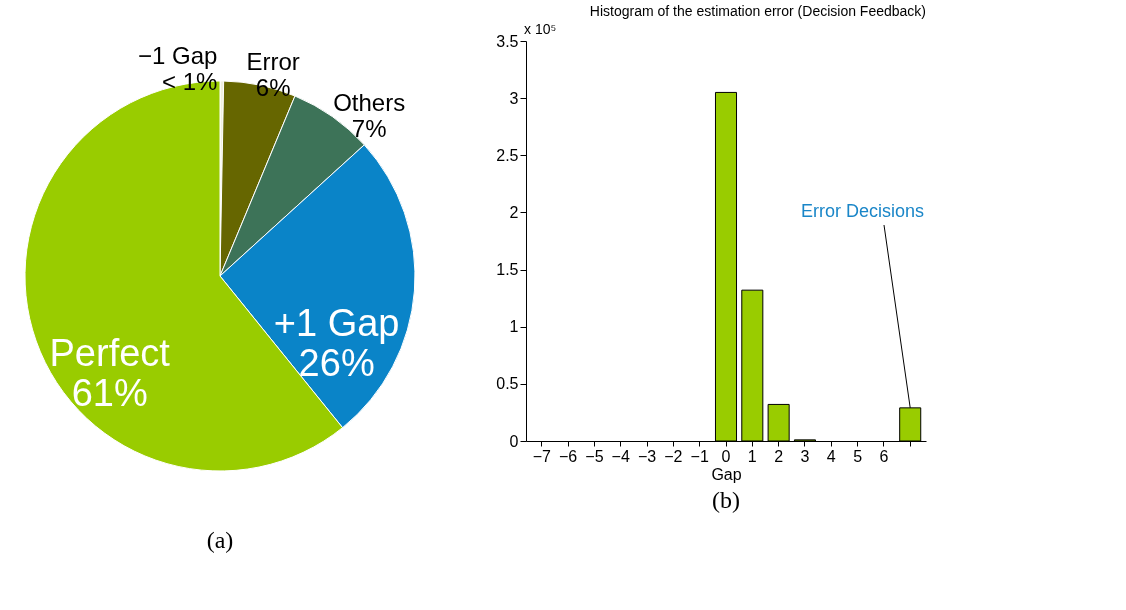  Describe the element at coordinates (507, 155) in the screenshot. I see `y-tick-label: 2.5` at that location.